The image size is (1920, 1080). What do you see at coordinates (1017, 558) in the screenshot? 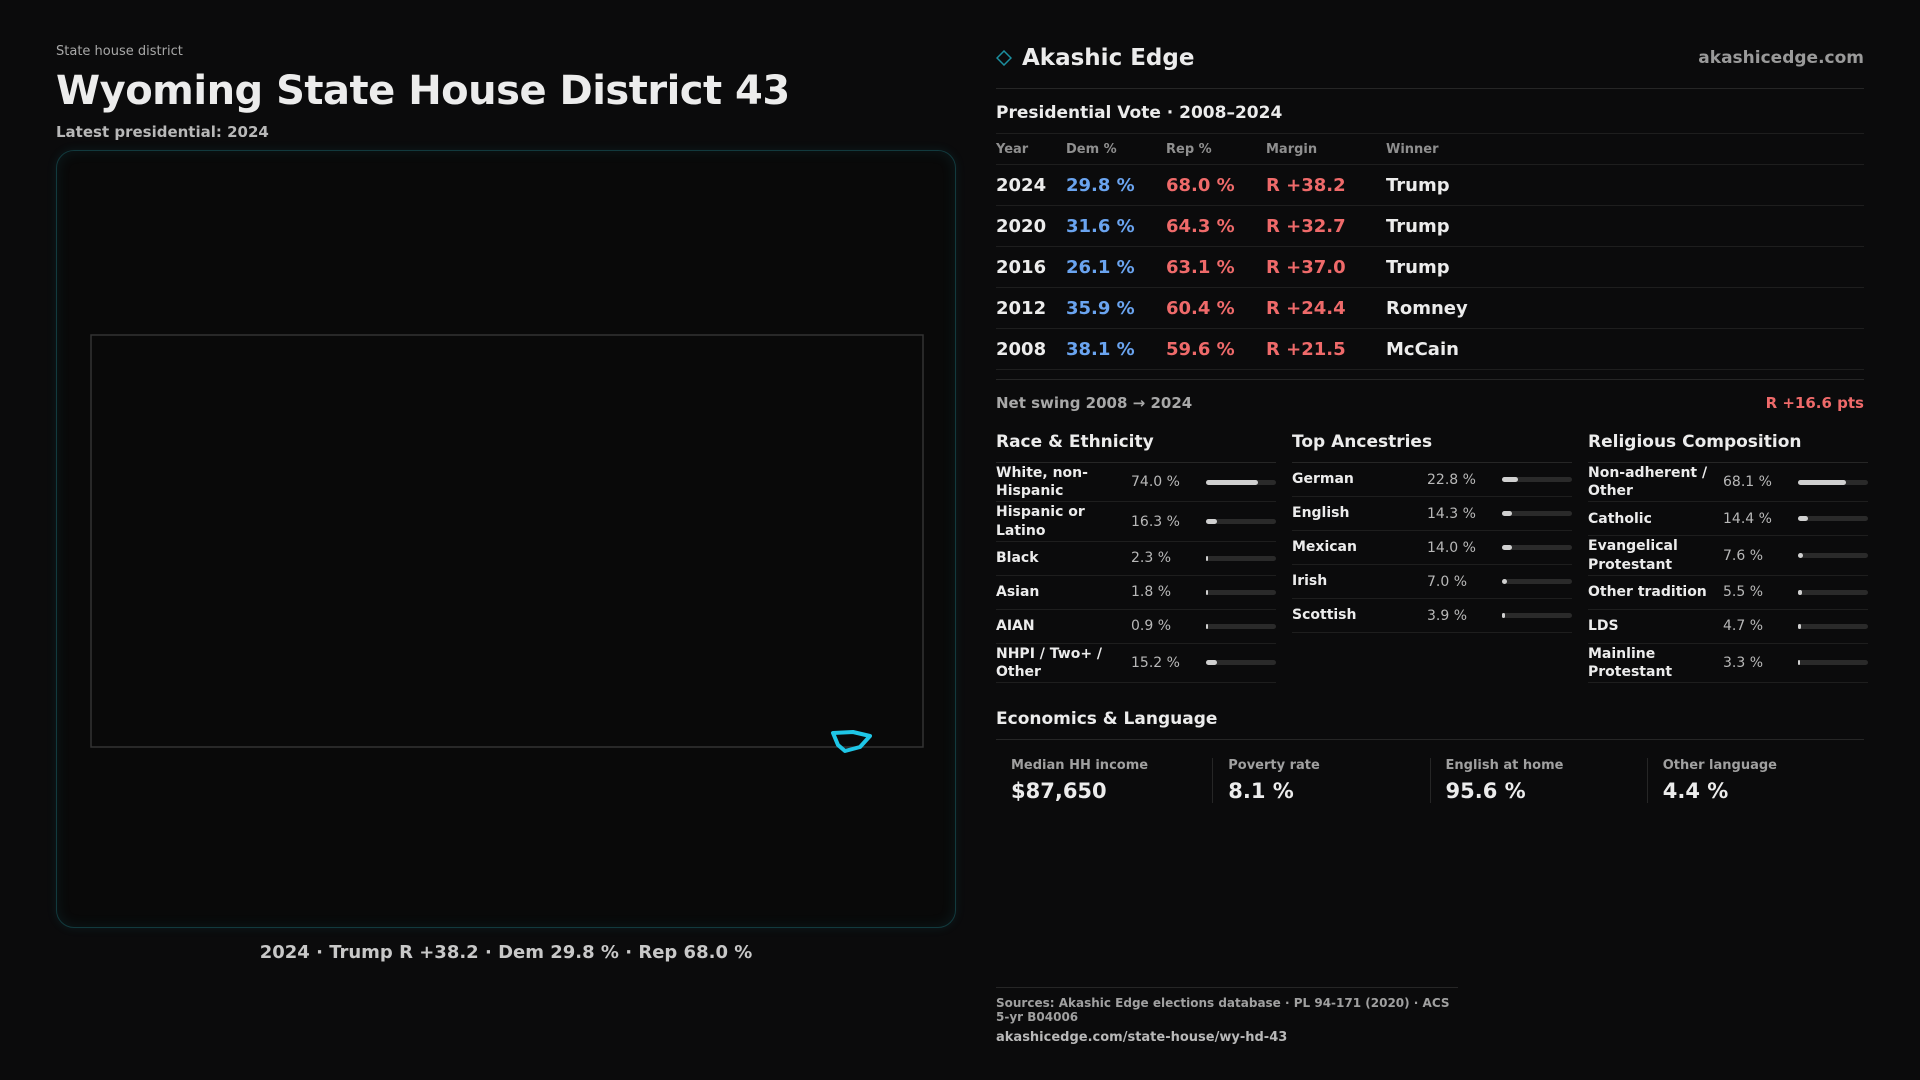
I see `stat-label: Black` at bounding box center [1017, 558].